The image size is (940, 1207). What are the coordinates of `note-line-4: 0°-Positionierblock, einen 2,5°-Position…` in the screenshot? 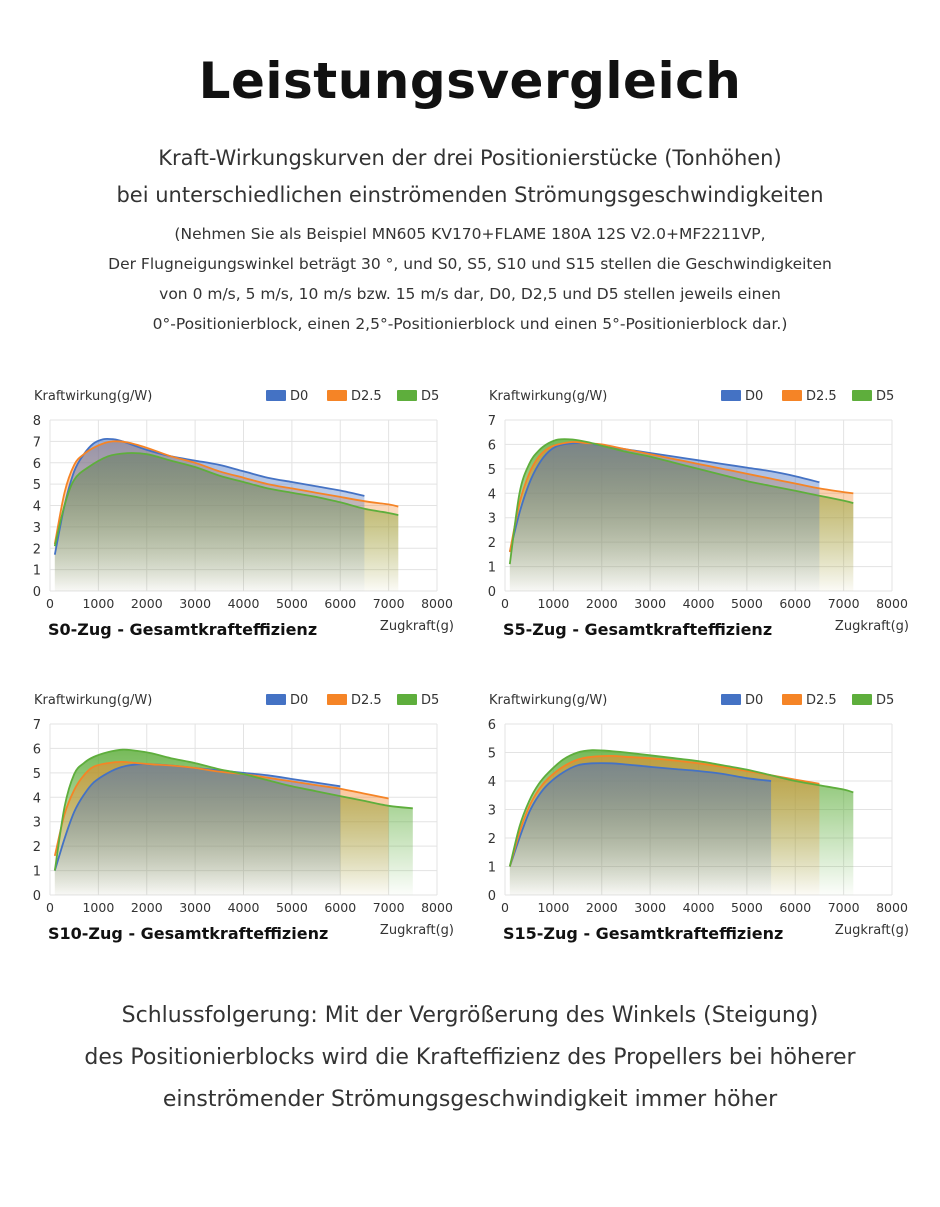 It's located at (470, 324).